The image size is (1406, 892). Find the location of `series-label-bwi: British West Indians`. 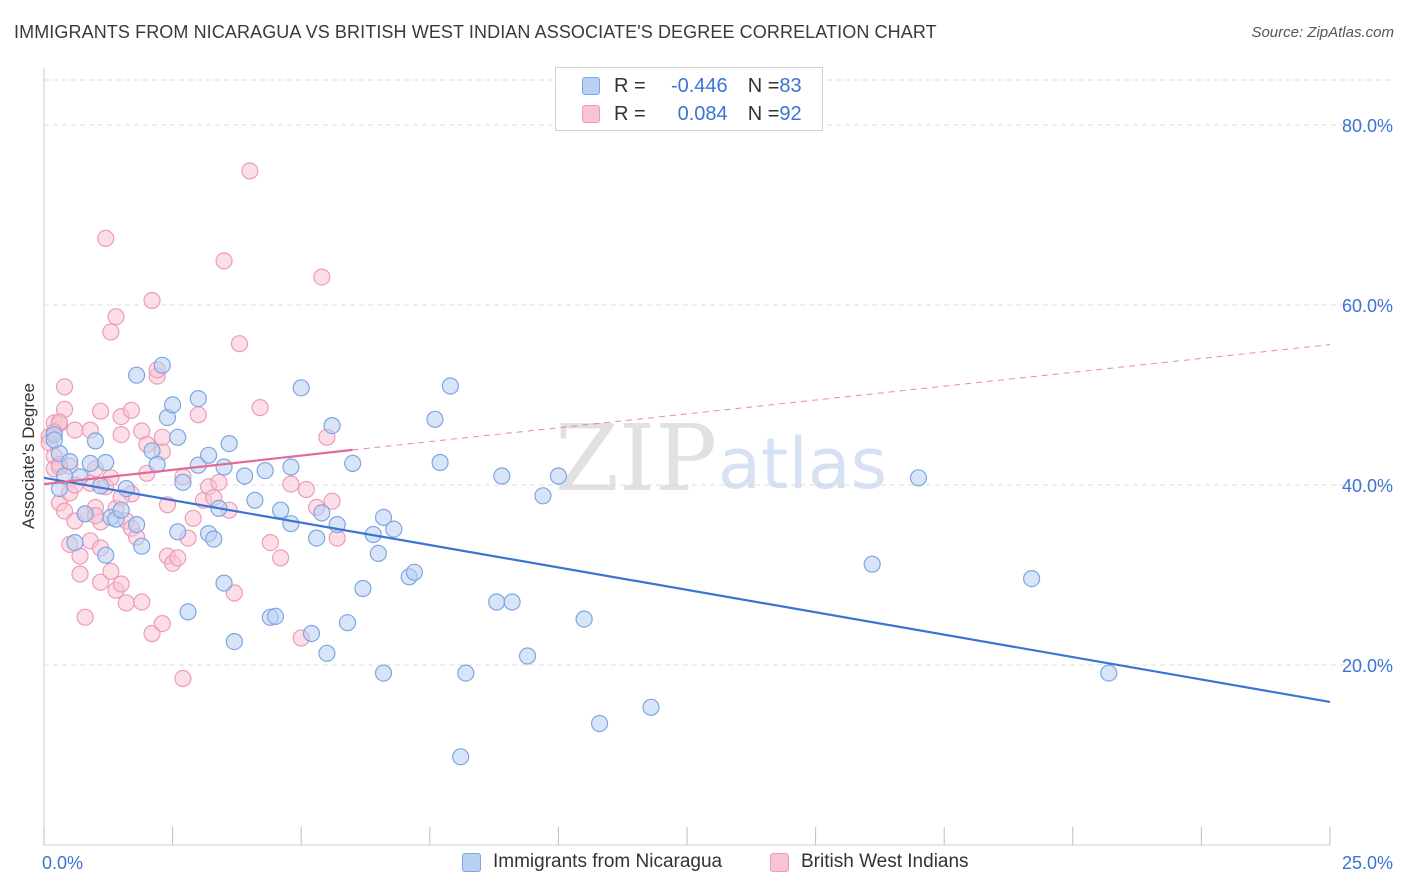

series-label-bwi: British West Indians is located at coordinates (885, 861).